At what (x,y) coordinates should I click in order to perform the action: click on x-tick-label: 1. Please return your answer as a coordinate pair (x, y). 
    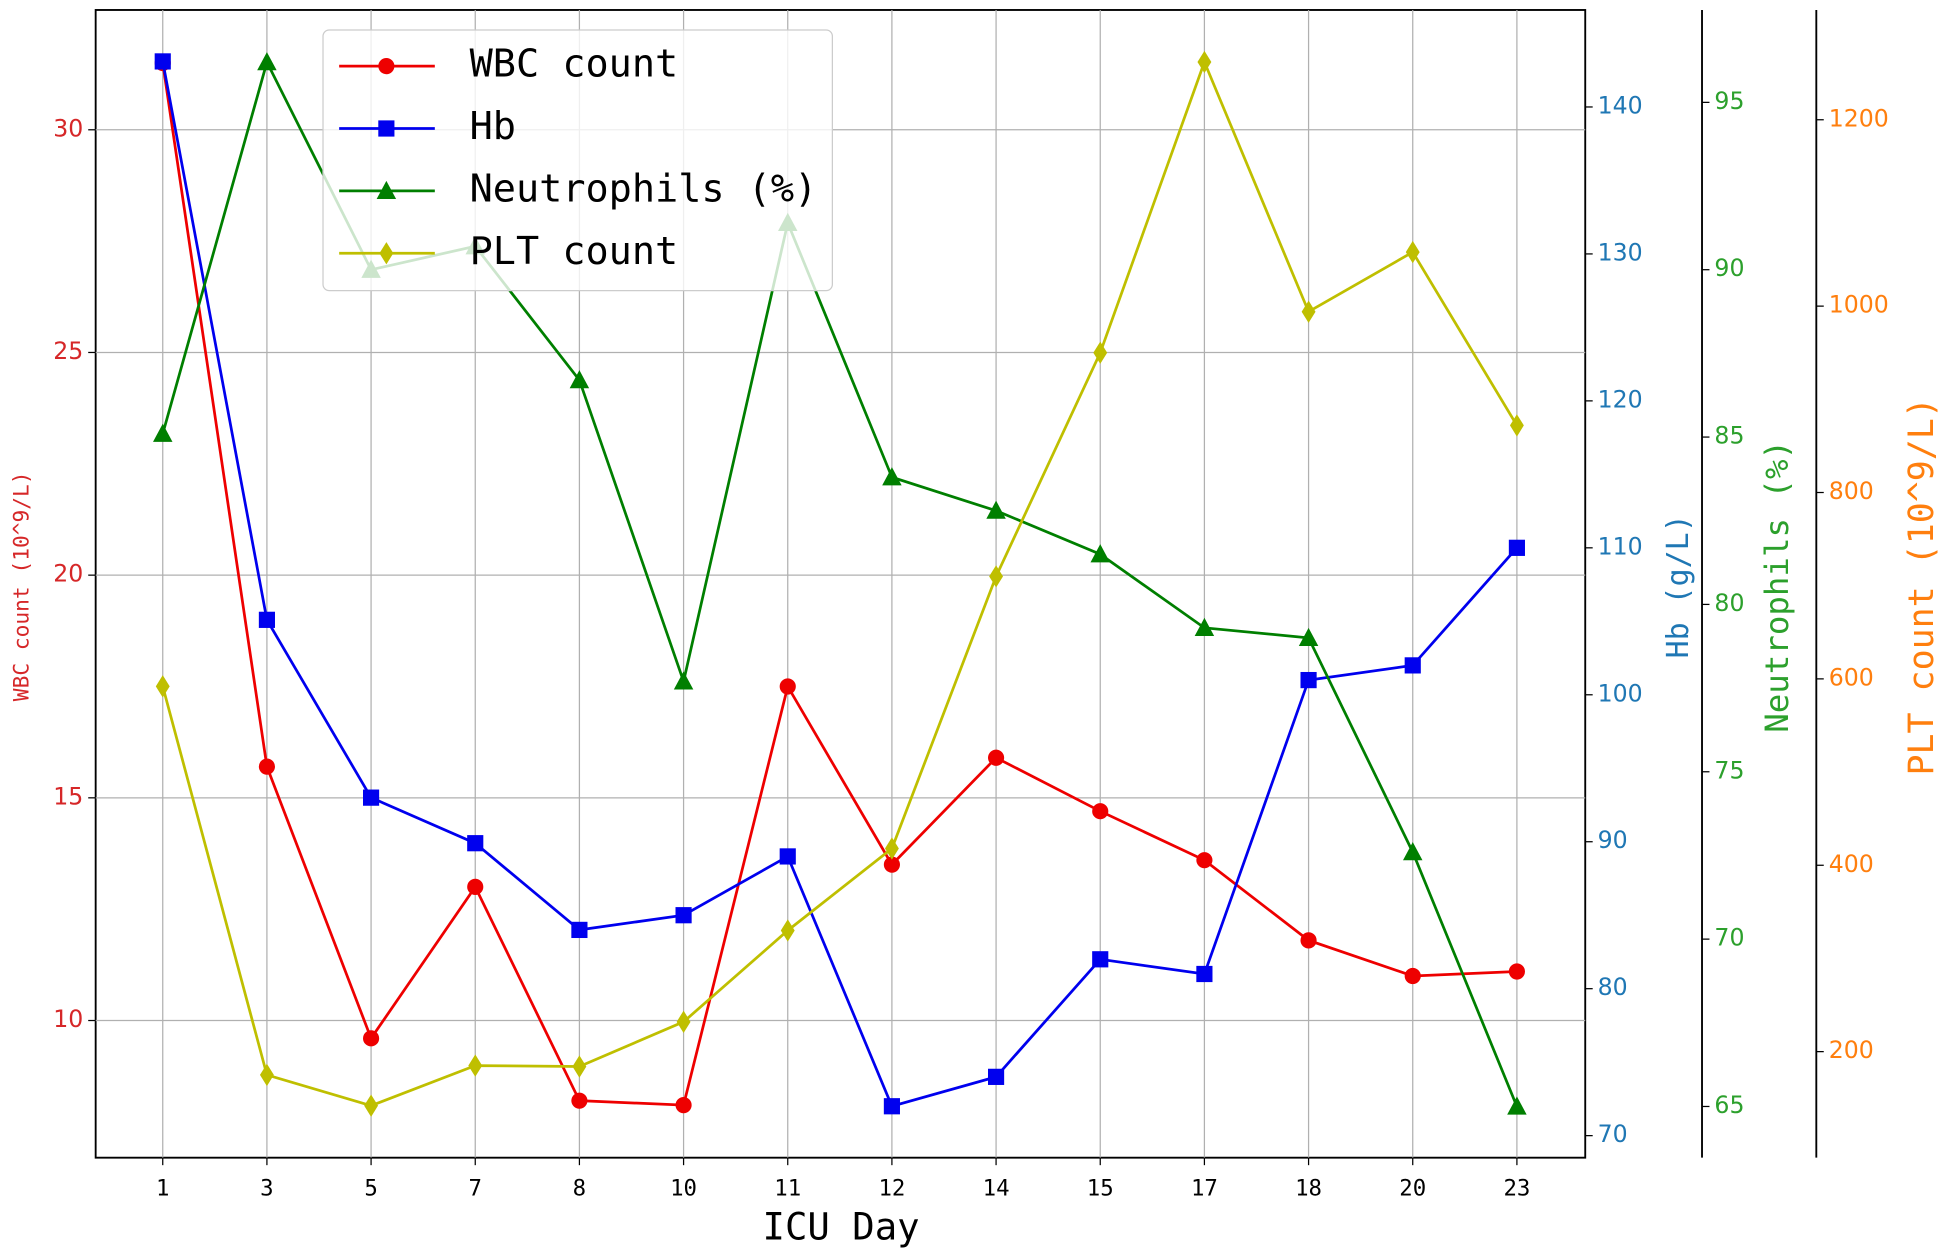
    Looking at the image, I should click on (162, 1188).